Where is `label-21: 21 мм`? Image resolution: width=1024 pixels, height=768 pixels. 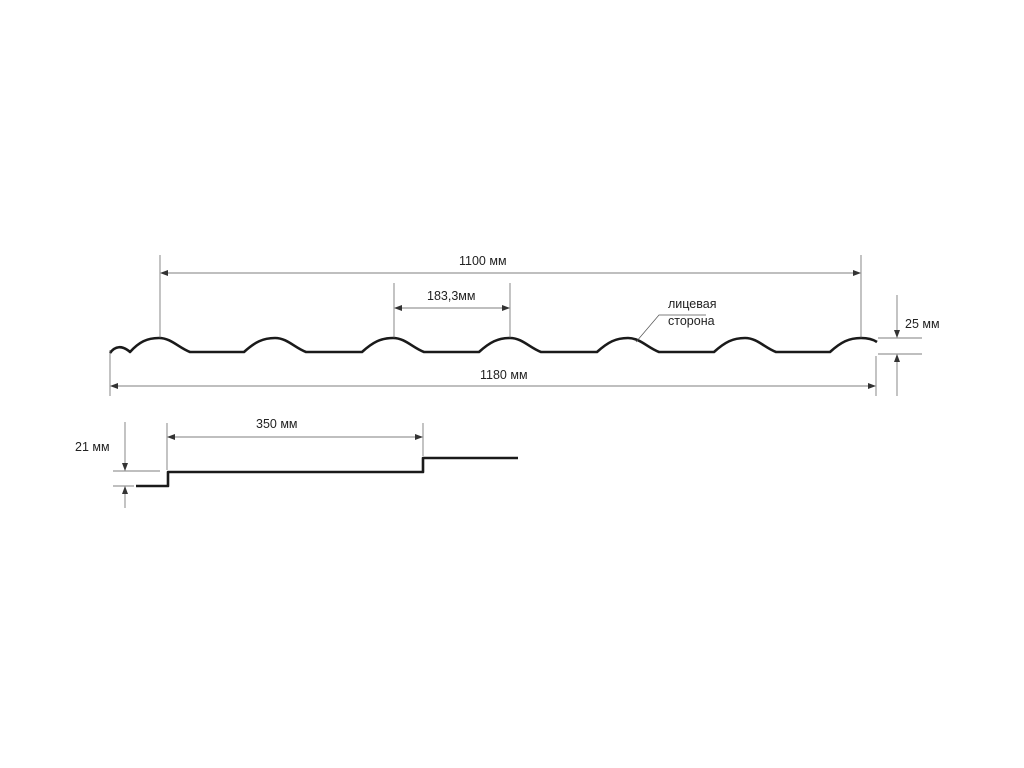 label-21: 21 мм is located at coordinates (92, 447).